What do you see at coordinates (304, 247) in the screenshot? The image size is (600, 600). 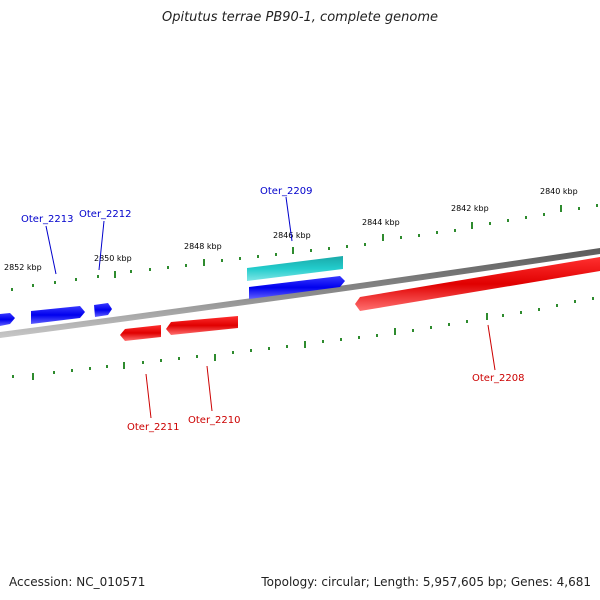 I see `outer-scale-ticks` at bounding box center [304, 247].